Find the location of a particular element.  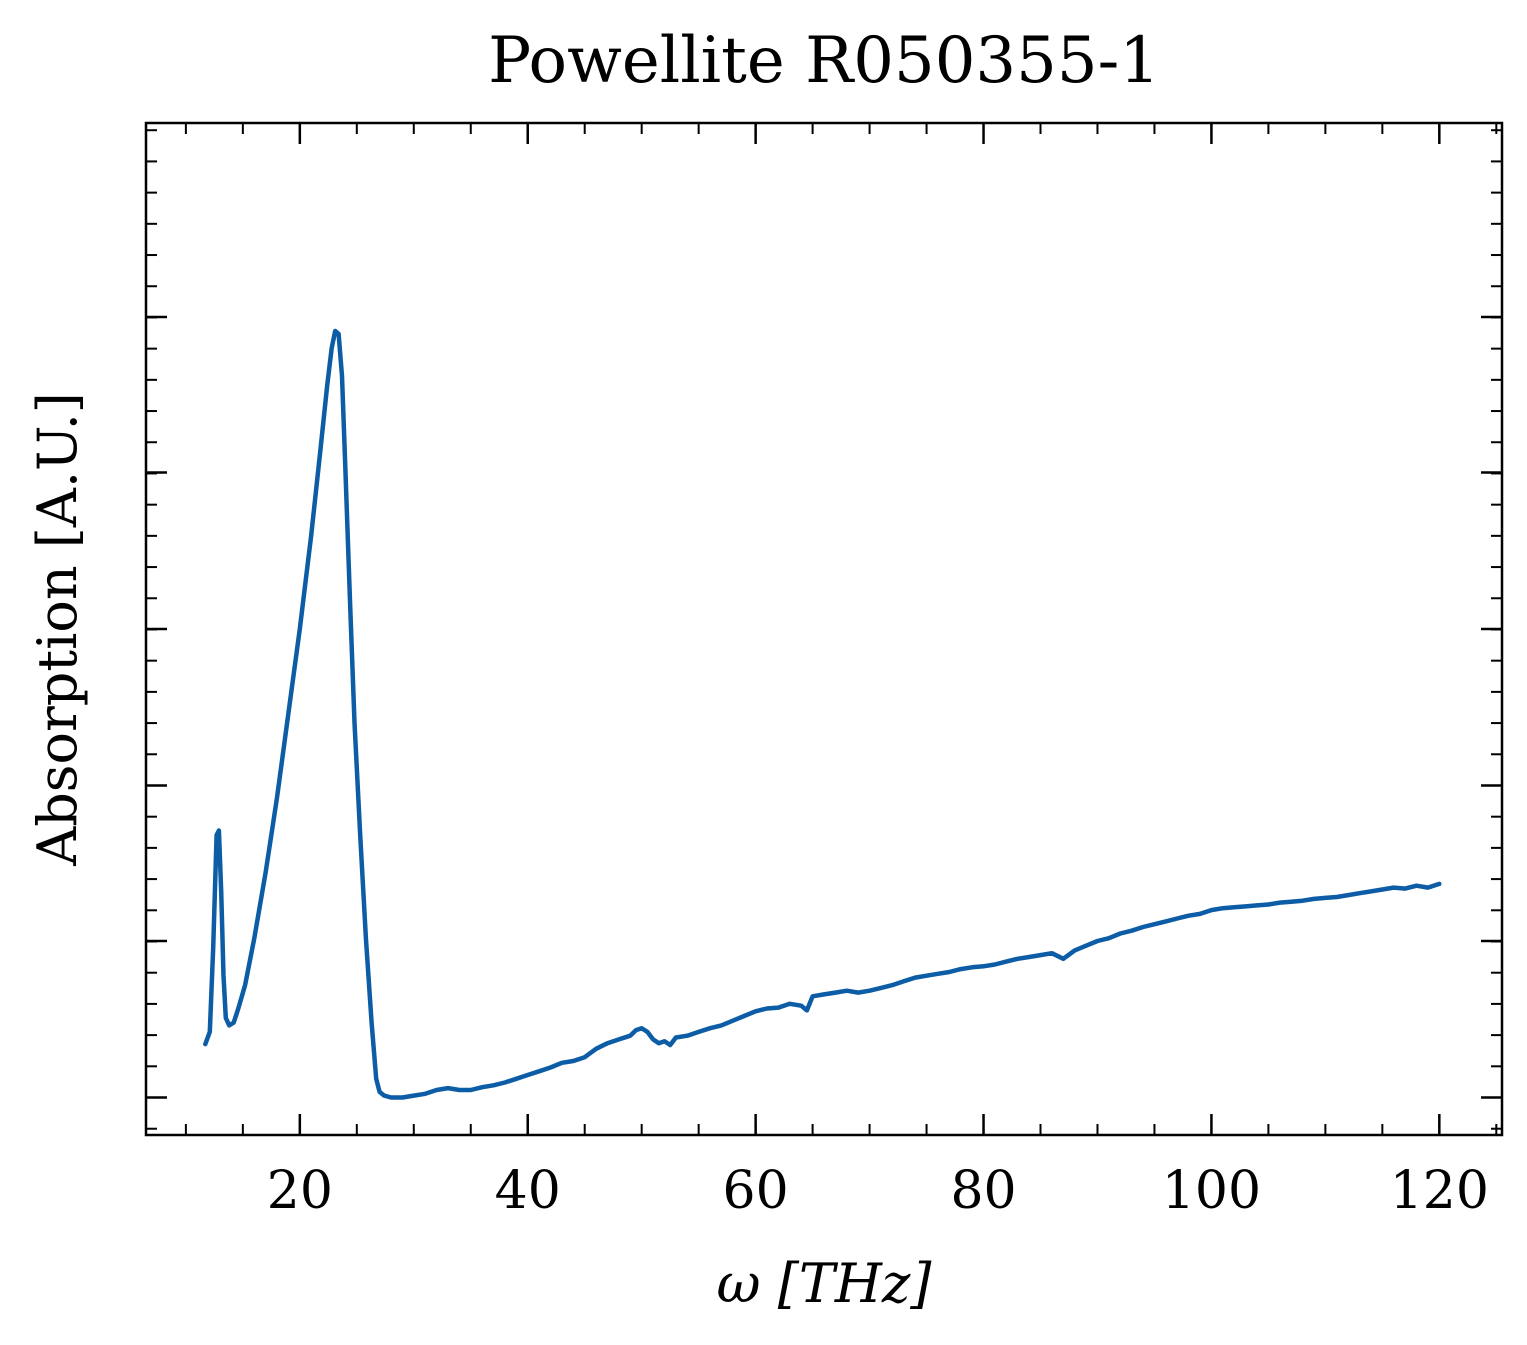

x-tick-label: 60 is located at coordinates (756, 1191).